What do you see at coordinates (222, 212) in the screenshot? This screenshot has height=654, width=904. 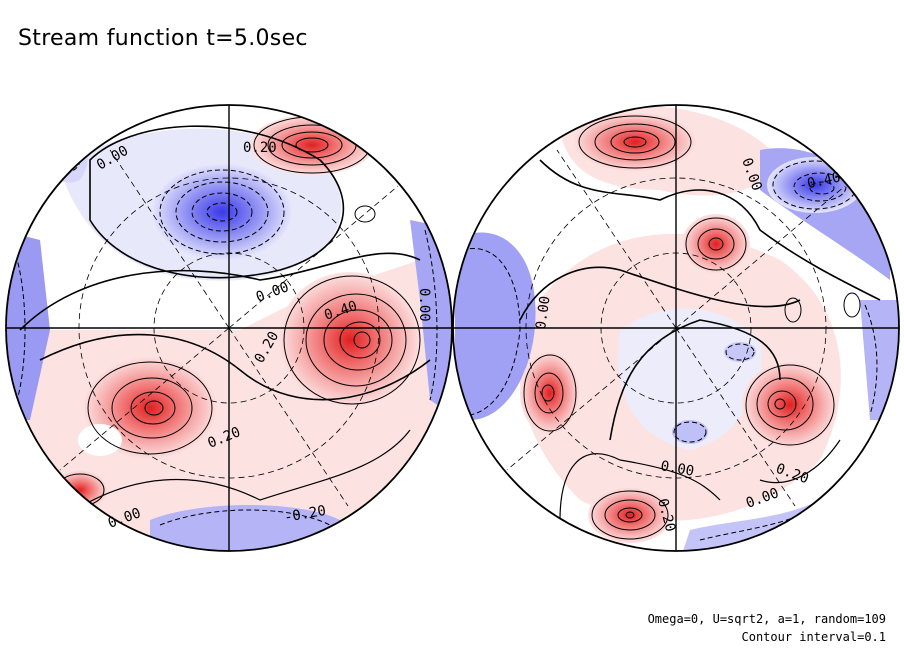 I see `left-neg-cell-north` at bounding box center [222, 212].